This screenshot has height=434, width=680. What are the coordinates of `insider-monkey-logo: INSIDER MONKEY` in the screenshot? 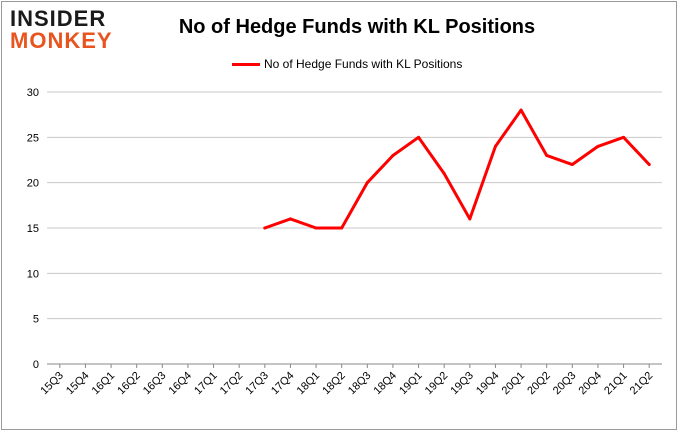 It's located at (70, 33).